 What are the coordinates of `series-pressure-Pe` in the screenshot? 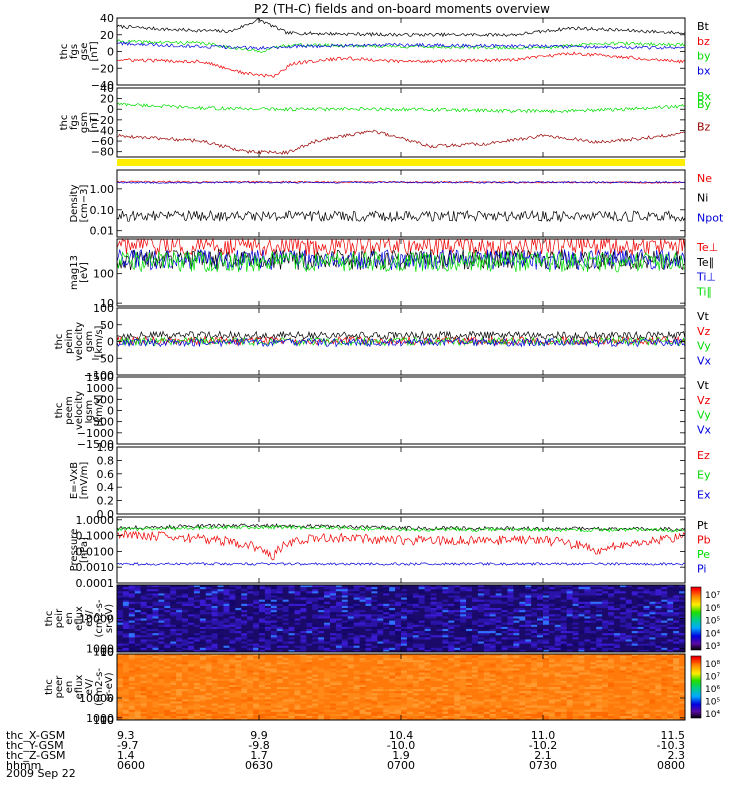 It's located at (401, 528).